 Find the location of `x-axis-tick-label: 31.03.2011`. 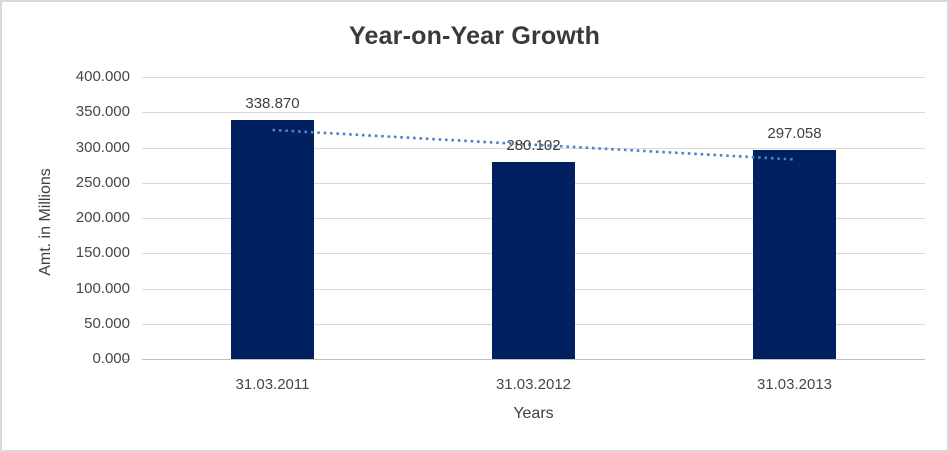

x-axis-tick-label: 31.03.2011 is located at coordinates (272, 384).